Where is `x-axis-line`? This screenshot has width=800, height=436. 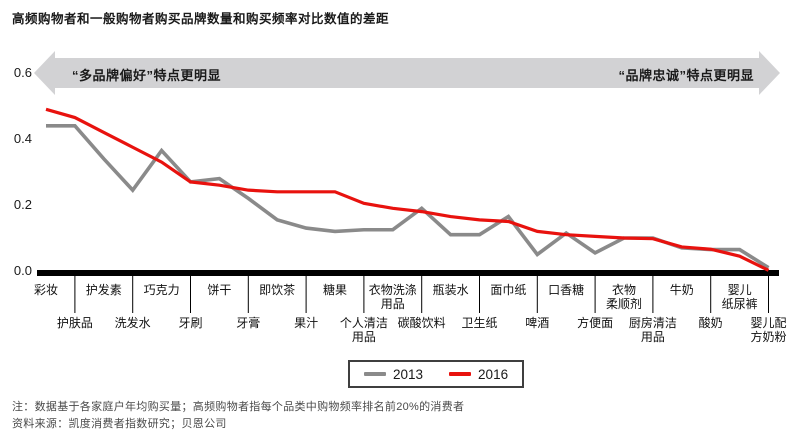
x-axis-line is located at coordinates (408, 273).